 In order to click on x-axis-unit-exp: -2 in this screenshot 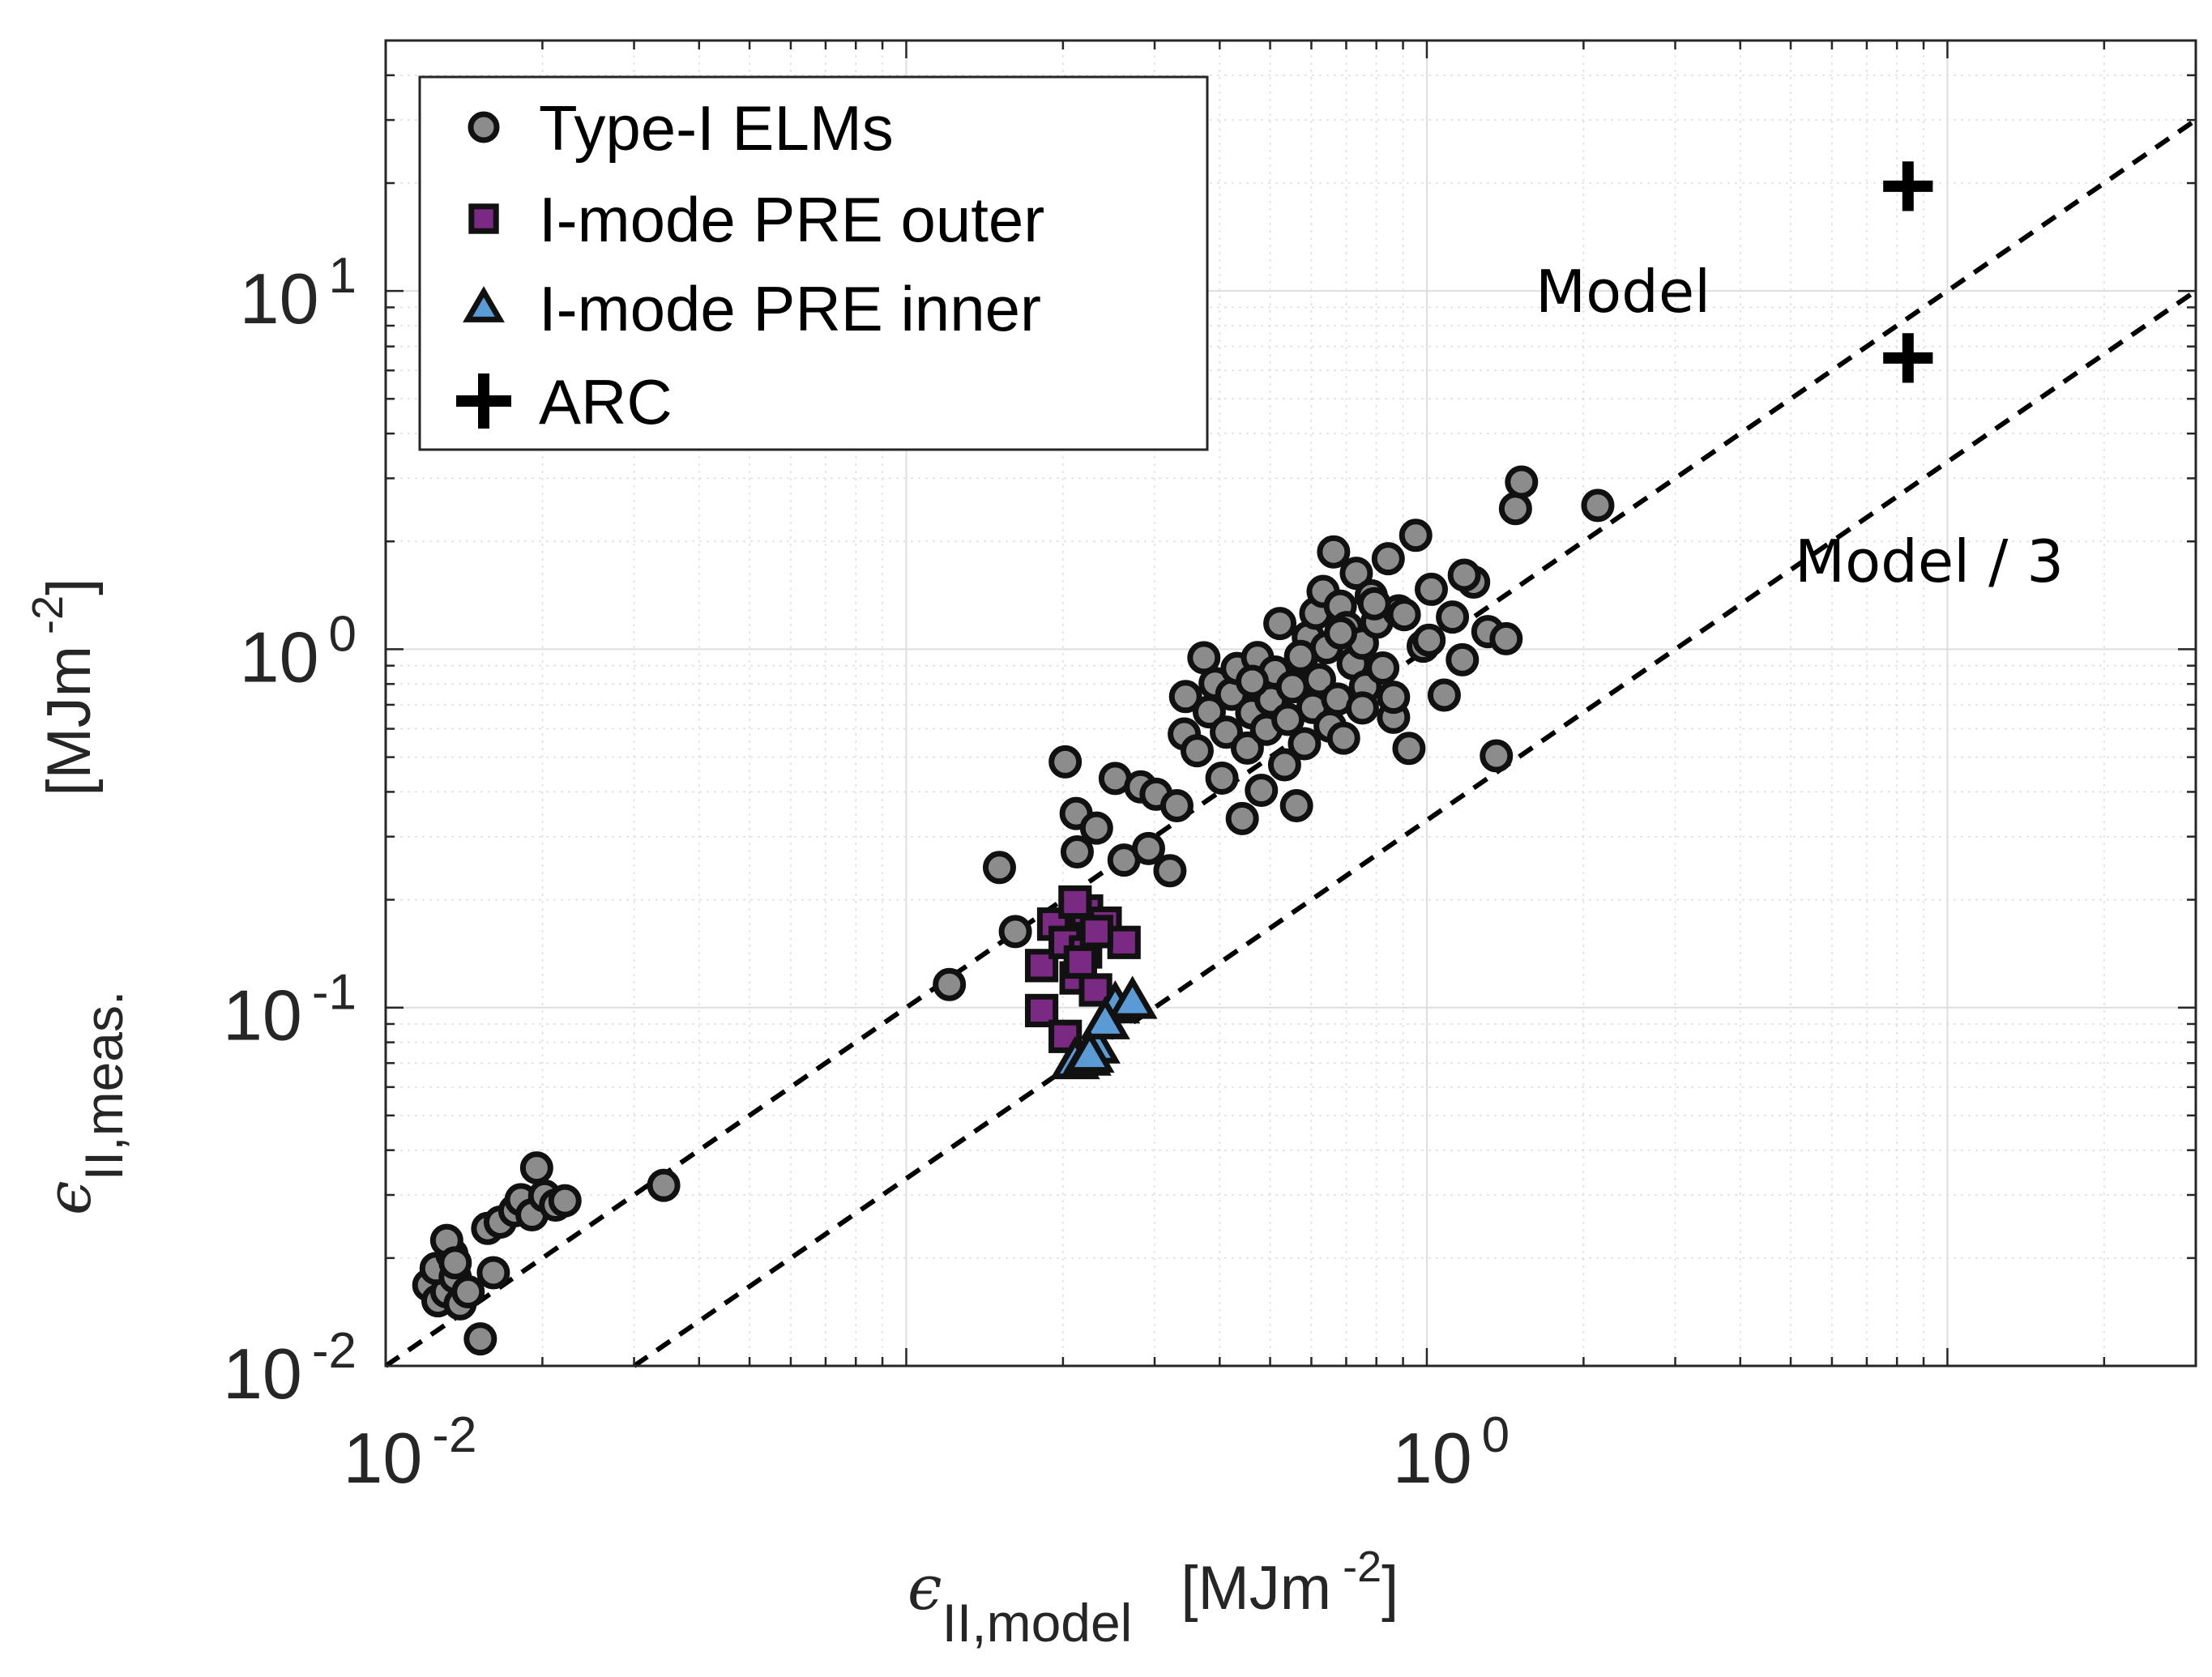, I will do `click(1362, 1567)`.